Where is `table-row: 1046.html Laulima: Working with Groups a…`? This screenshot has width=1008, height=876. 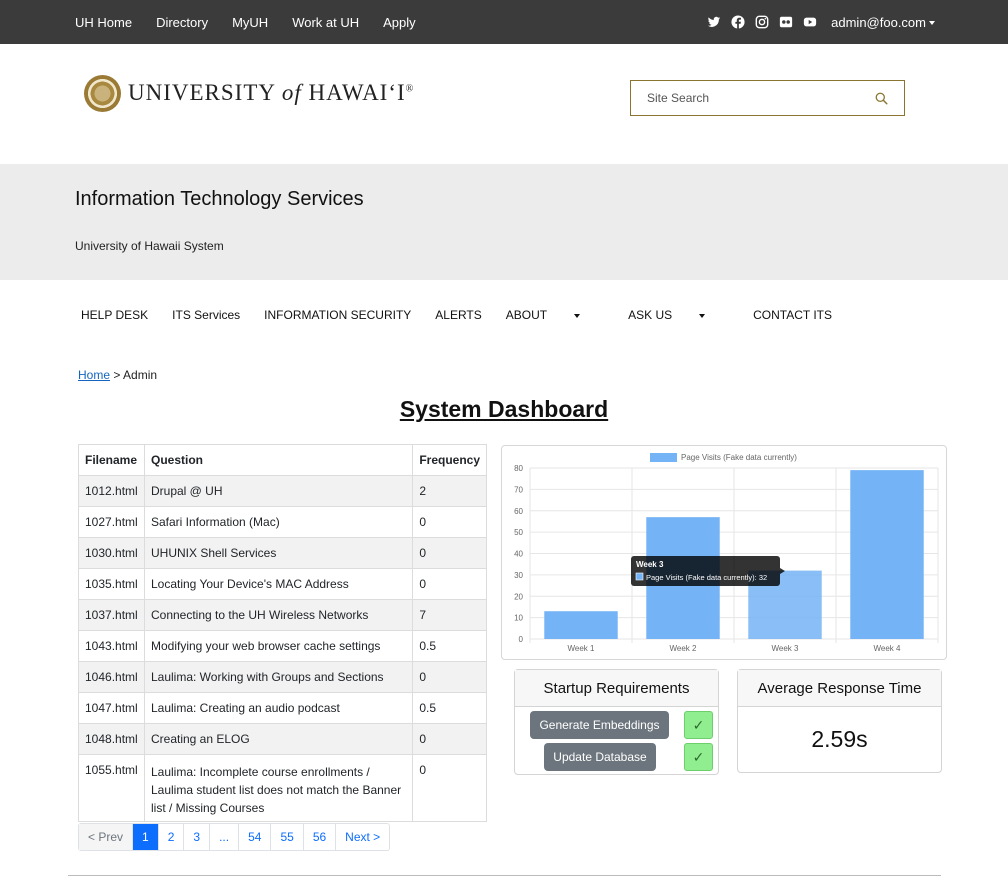 table-row: 1046.html Laulima: Working with Groups a… is located at coordinates (282, 677).